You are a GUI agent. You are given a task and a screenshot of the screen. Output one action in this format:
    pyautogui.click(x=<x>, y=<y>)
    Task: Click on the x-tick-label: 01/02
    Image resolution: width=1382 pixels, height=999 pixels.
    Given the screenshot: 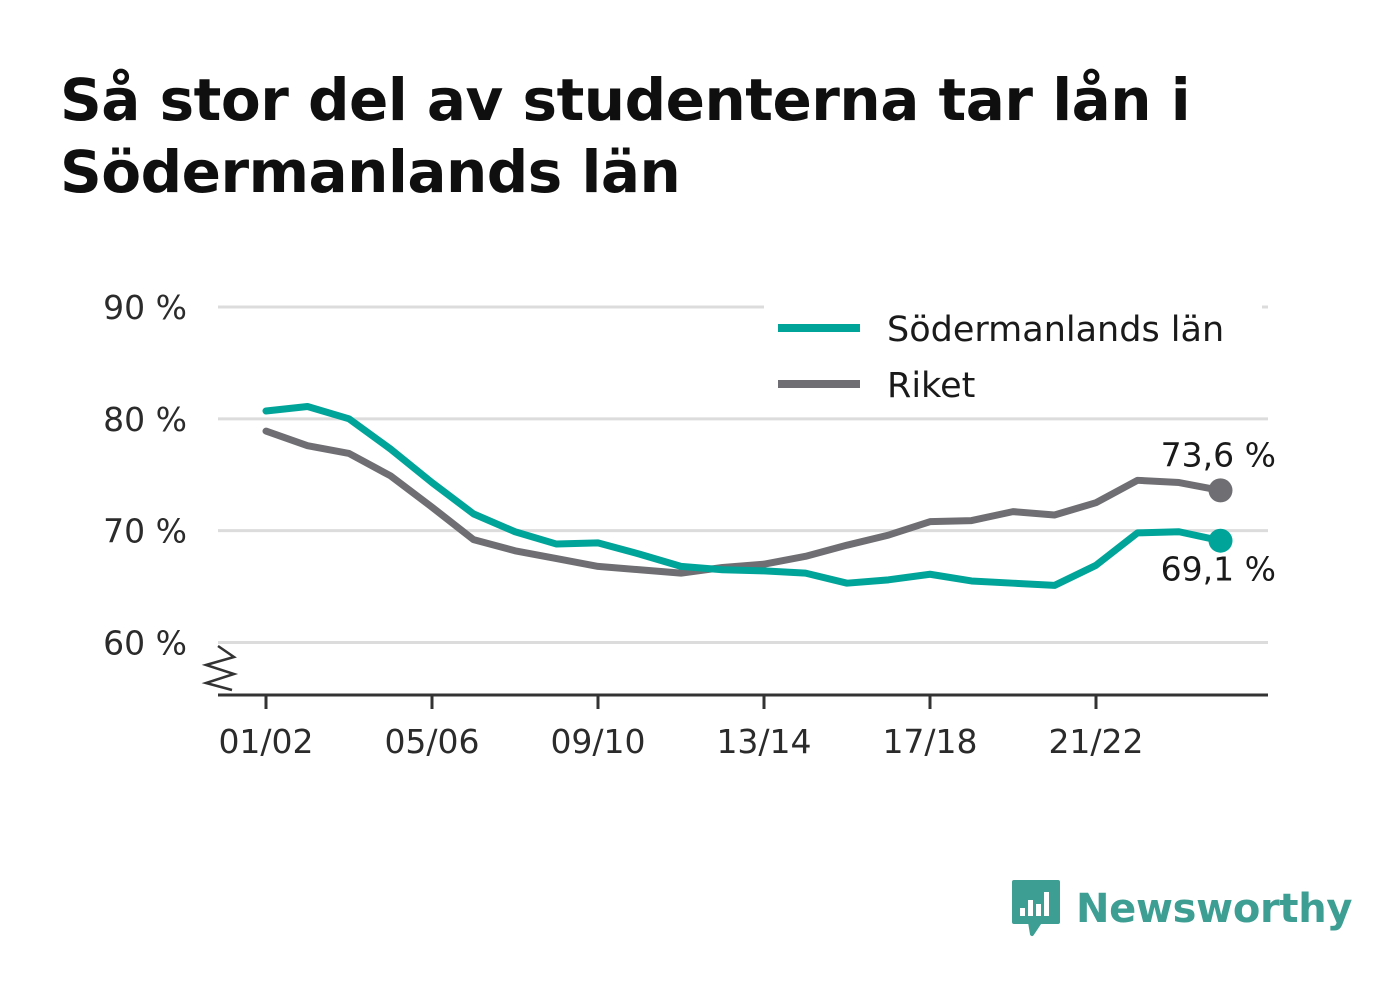 What is the action you would take?
    pyautogui.click(x=265, y=741)
    